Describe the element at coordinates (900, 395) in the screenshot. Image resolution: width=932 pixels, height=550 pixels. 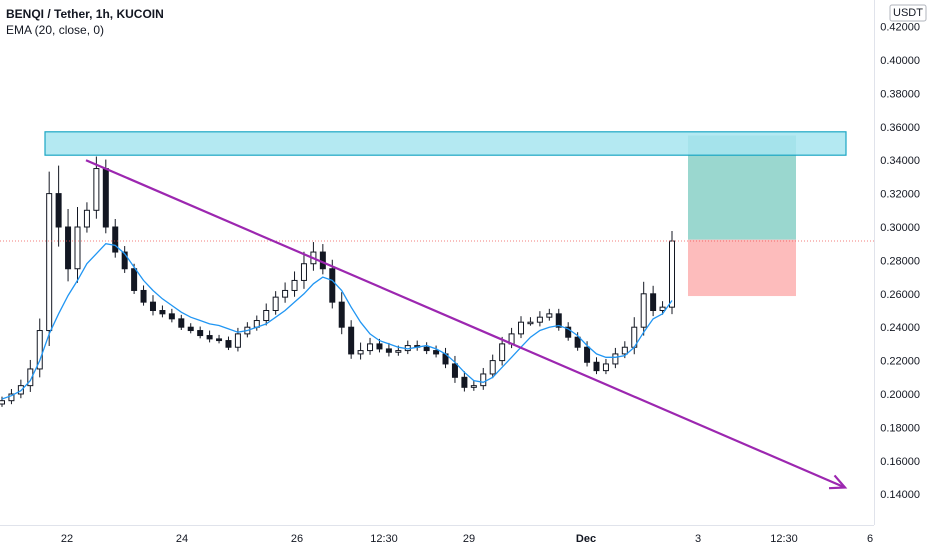
I see `y-tick-label: 0.20000` at that location.